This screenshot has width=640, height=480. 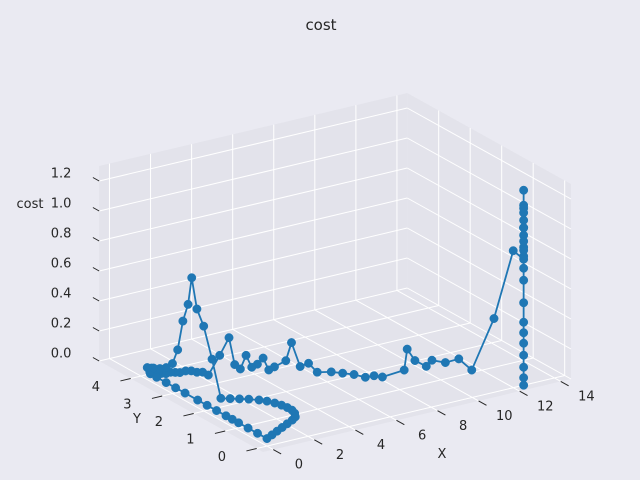 What do you see at coordinates (545, 406) in the screenshot?
I see `x-tick-label: 12` at bounding box center [545, 406].